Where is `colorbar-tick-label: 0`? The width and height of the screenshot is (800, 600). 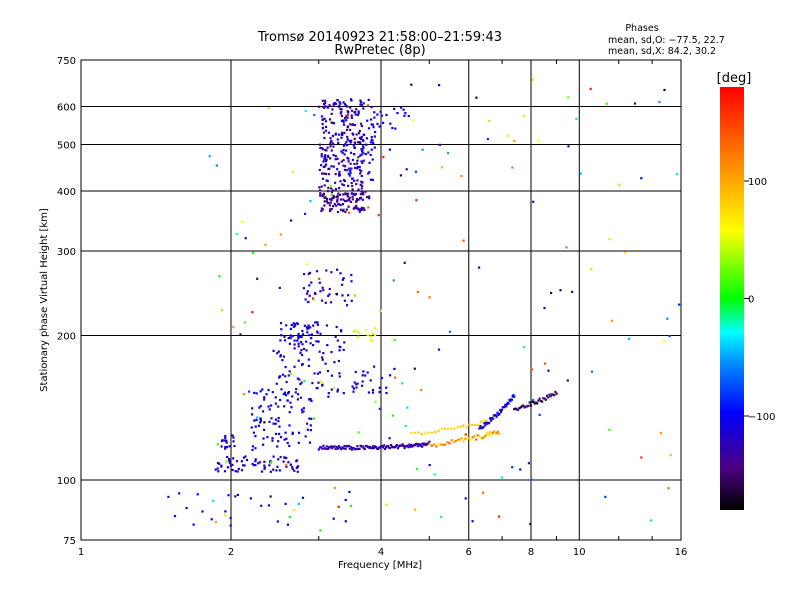
colorbar-tick-label: 0 is located at coordinates (751, 300).